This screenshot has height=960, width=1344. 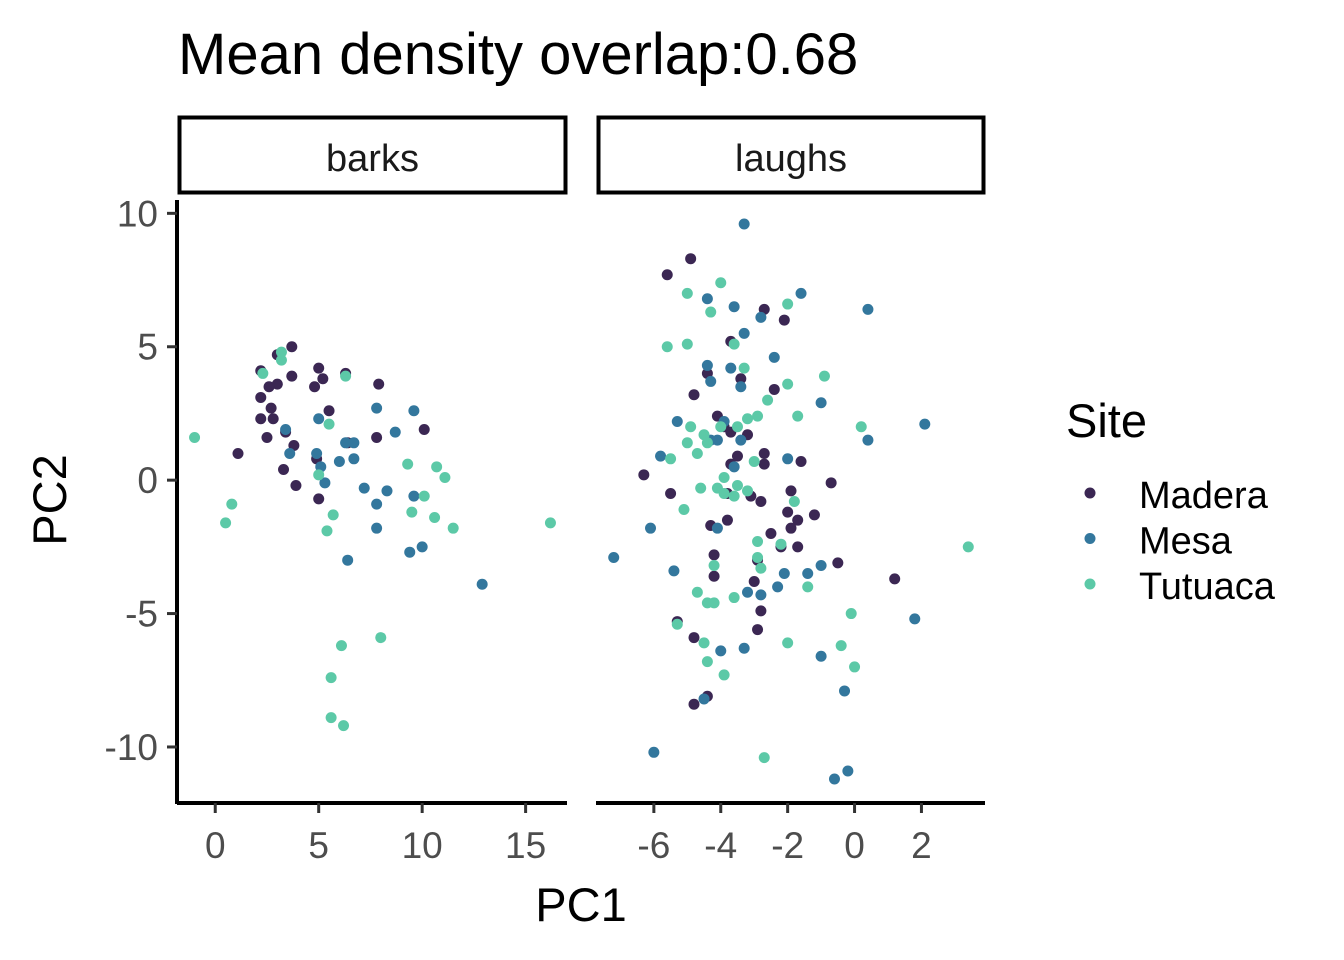 I want to click on series-mesa, so click(x=384, y=496).